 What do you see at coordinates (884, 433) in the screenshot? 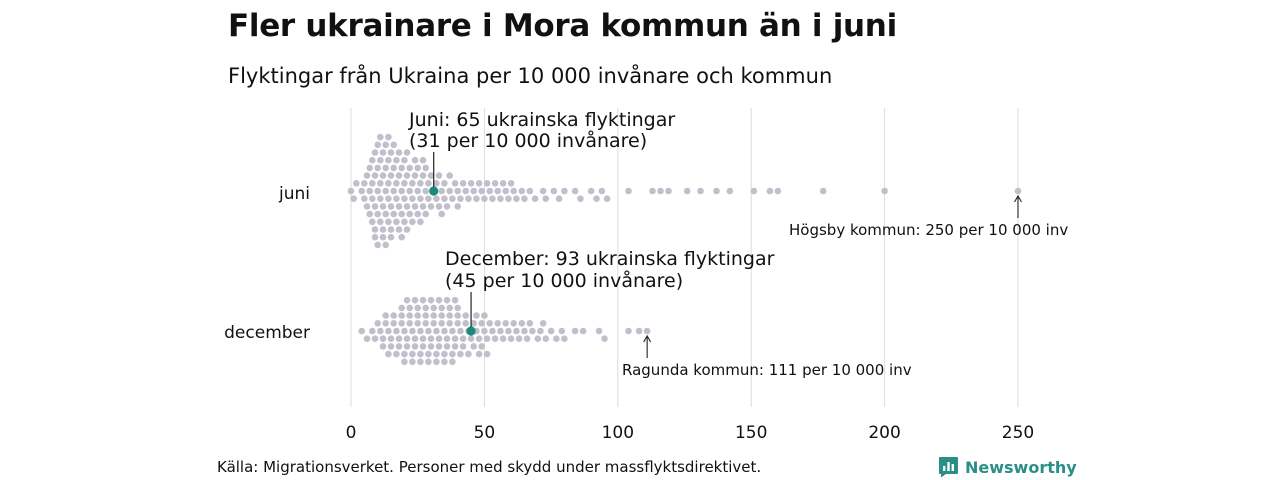
I see `x-tick-label-200: 200` at bounding box center [884, 433].